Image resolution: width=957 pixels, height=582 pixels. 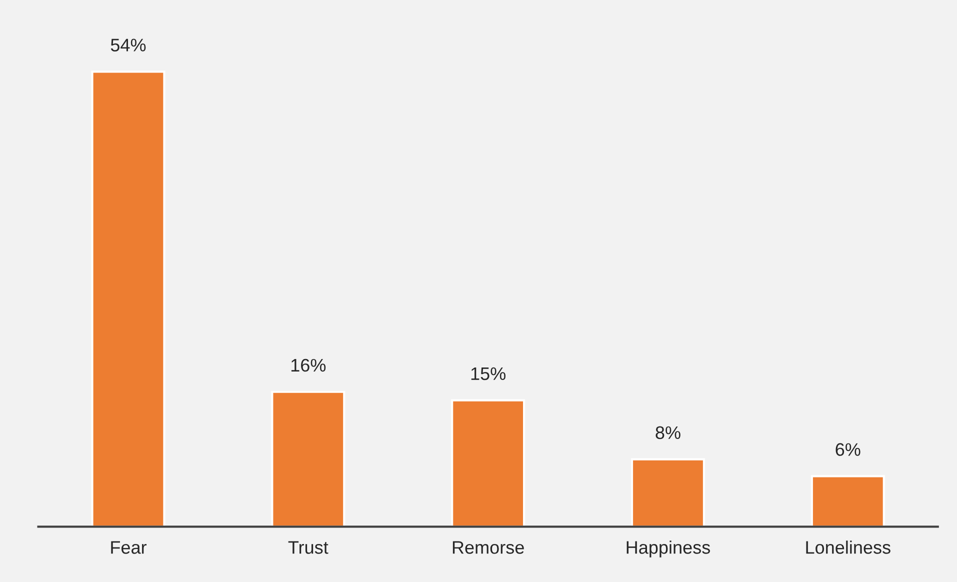 What do you see at coordinates (488, 373) in the screenshot?
I see `data-label: 15%` at bounding box center [488, 373].